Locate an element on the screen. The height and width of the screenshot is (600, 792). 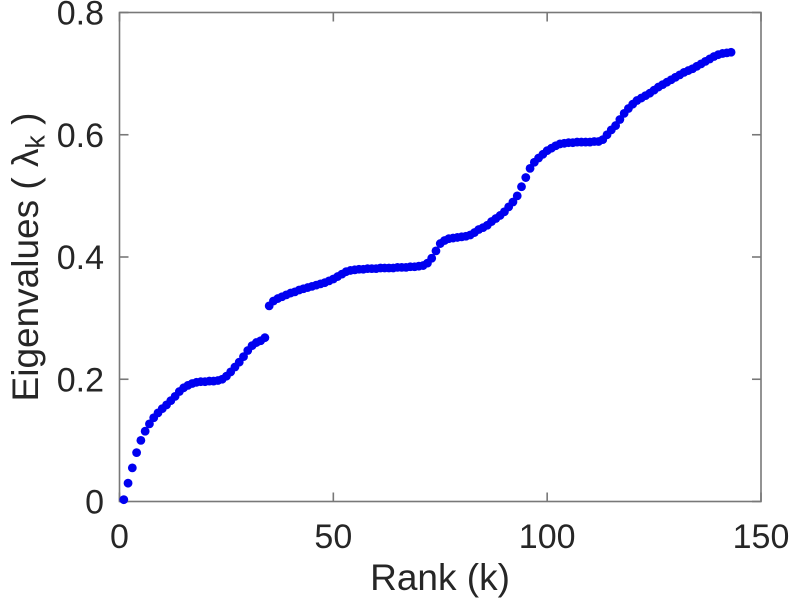
x-axis-label: Rank (k) is located at coordinates (440, 577).